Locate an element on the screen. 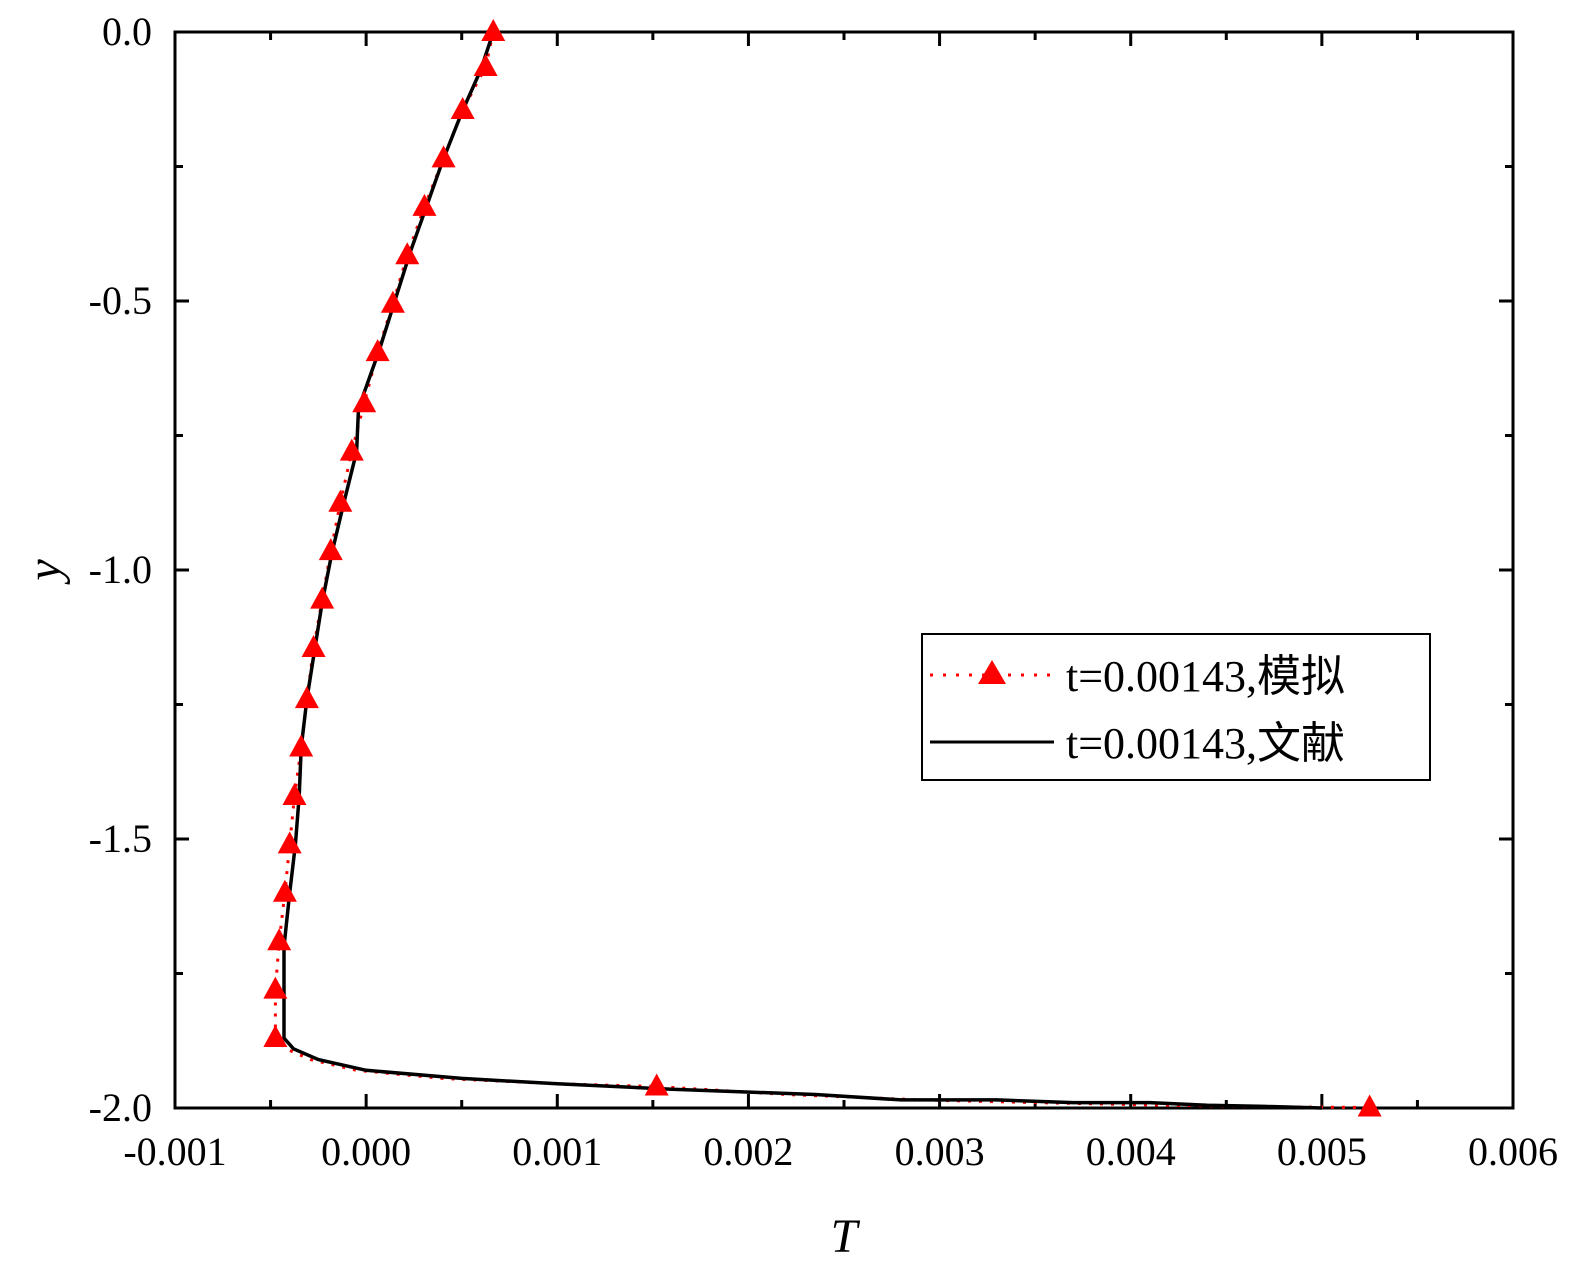 The width and height of the screenshot is (1575, 1277). y-tick-label: -1.5 is located at coordinates (120, 838).